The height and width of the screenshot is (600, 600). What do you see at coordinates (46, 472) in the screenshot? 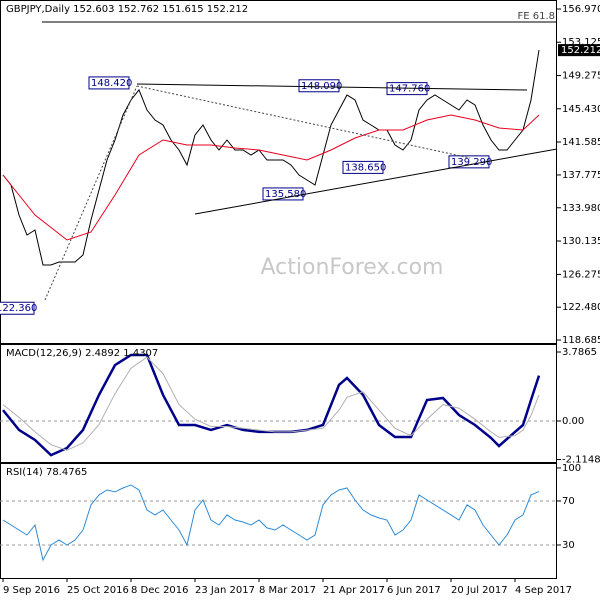
I see `panel-title: RSI(14) 78.4765` at bounding box center [46, 472].